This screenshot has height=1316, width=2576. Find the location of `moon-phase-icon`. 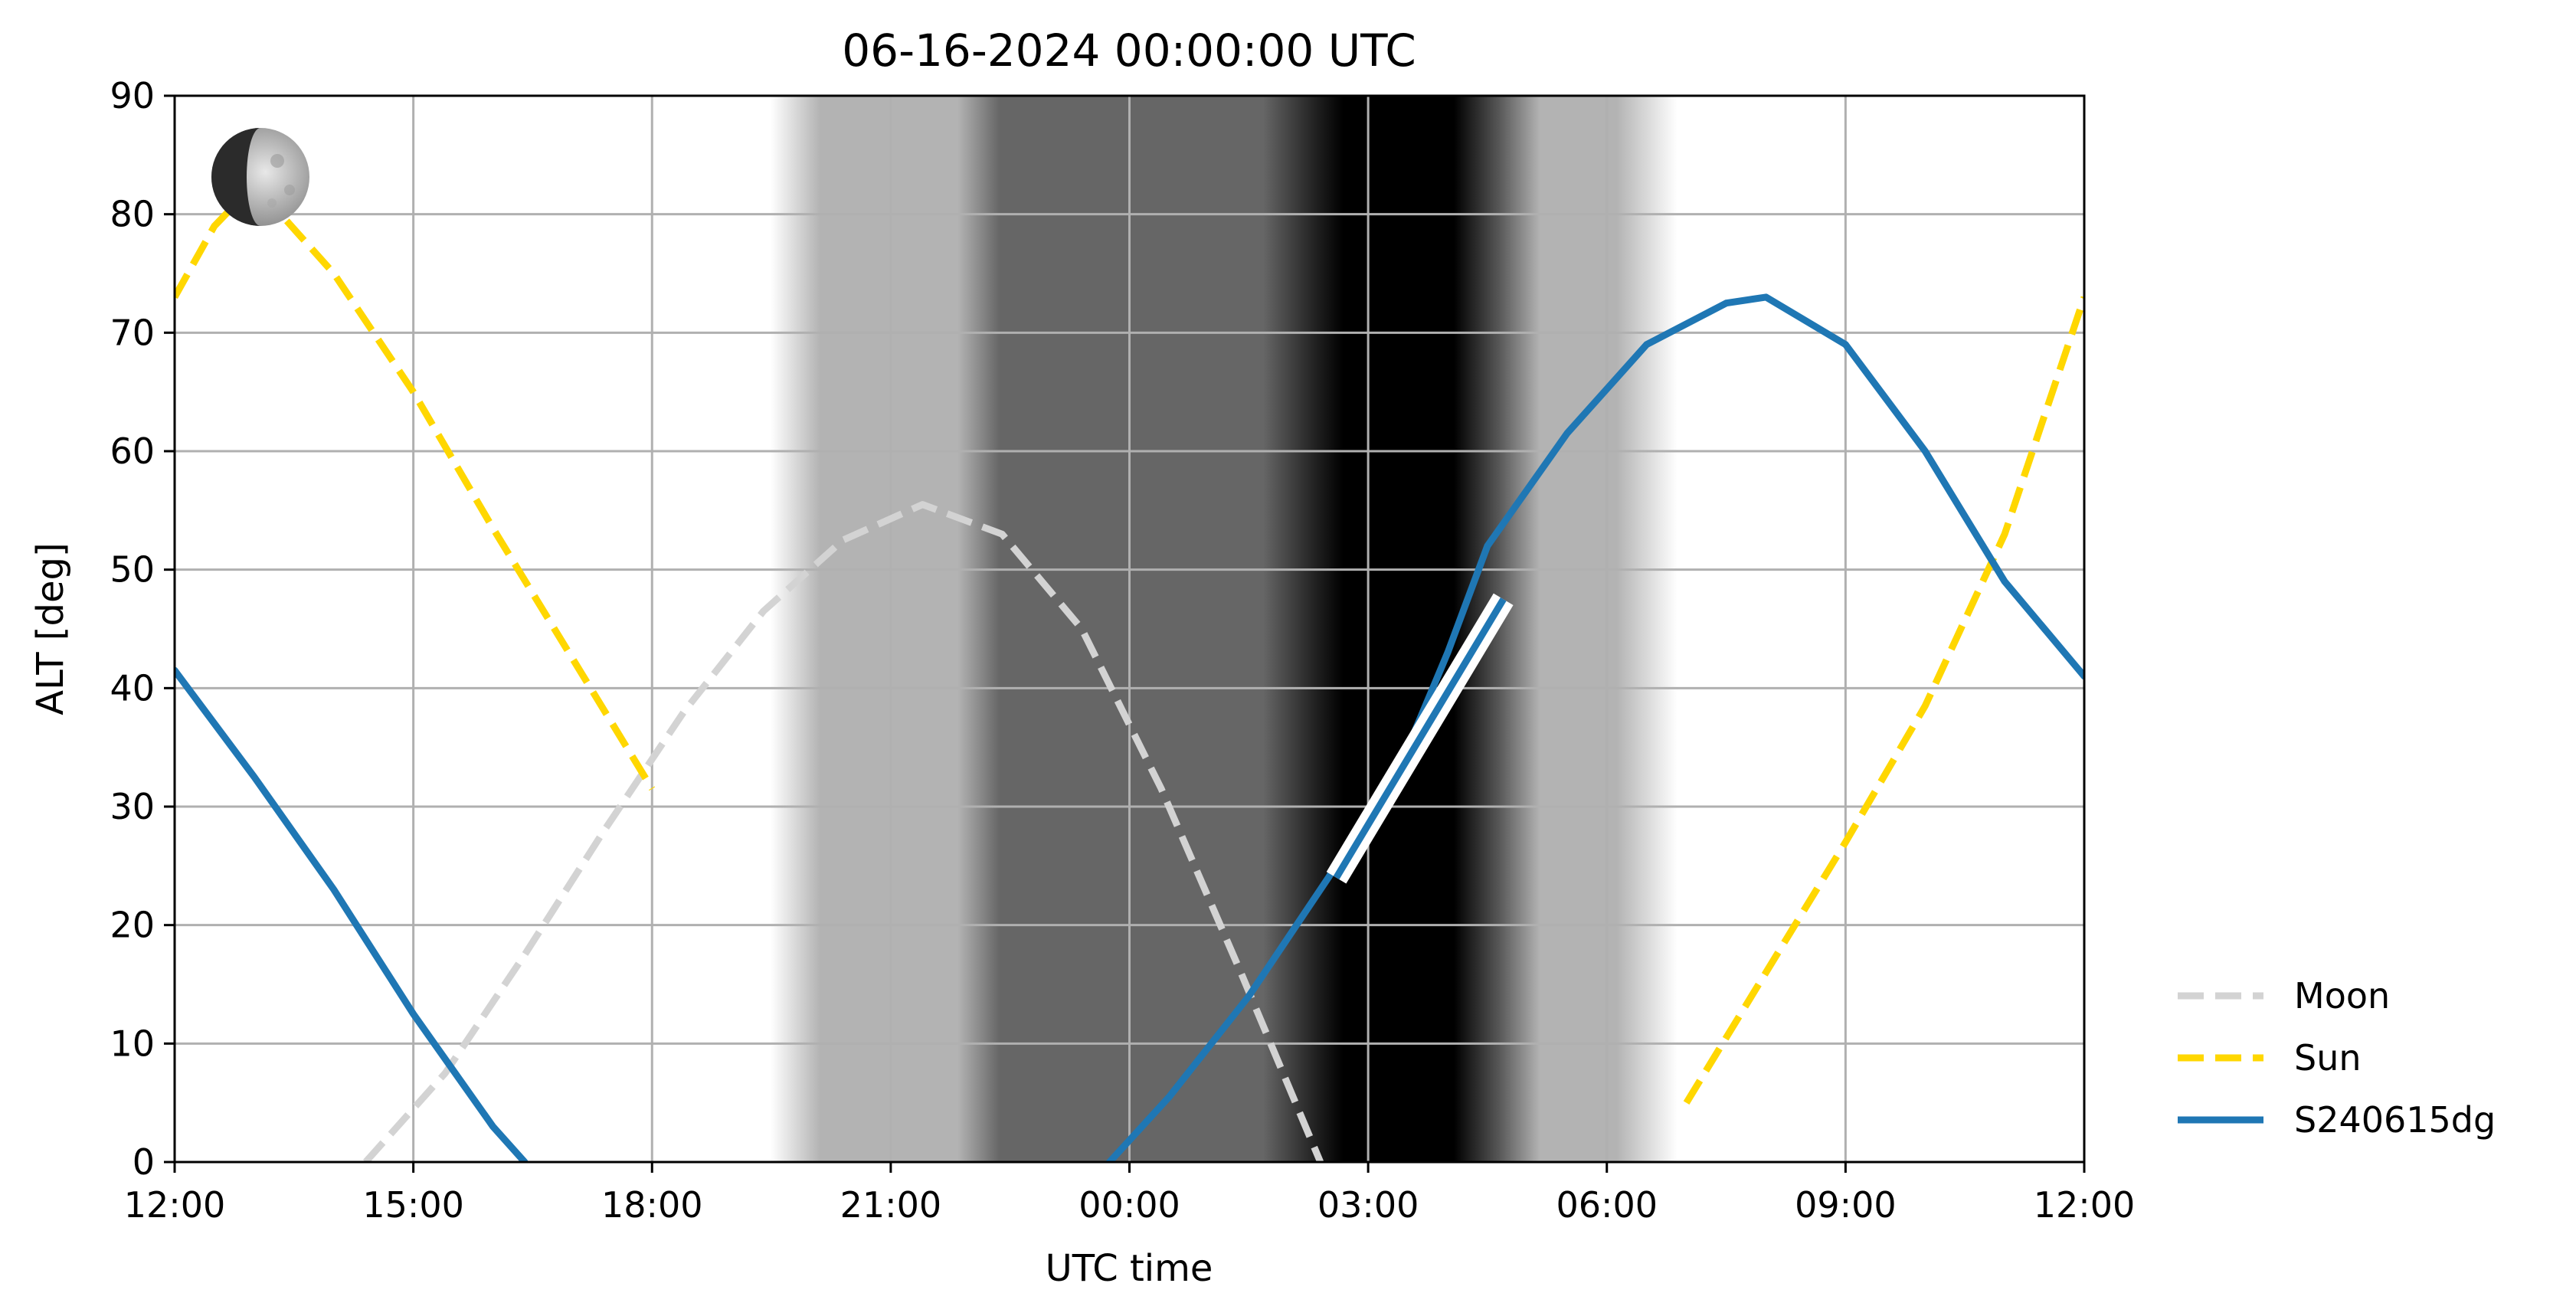

moon-phase-icon is located at coordinates (260, 177).